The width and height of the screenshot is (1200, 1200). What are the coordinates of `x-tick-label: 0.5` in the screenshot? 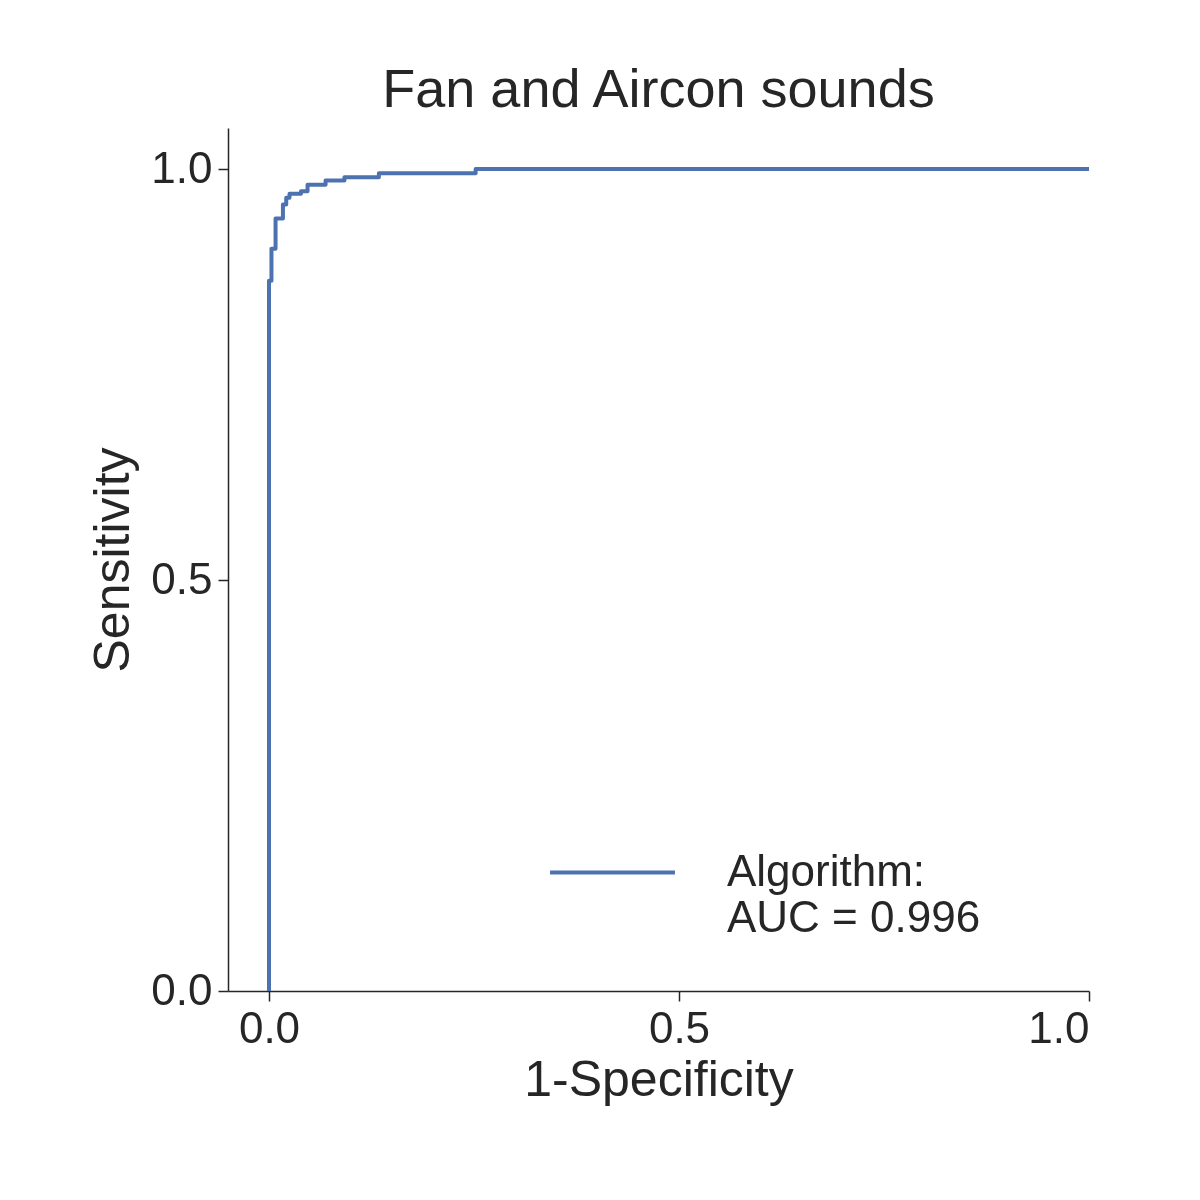 It's located at (679, 1027).